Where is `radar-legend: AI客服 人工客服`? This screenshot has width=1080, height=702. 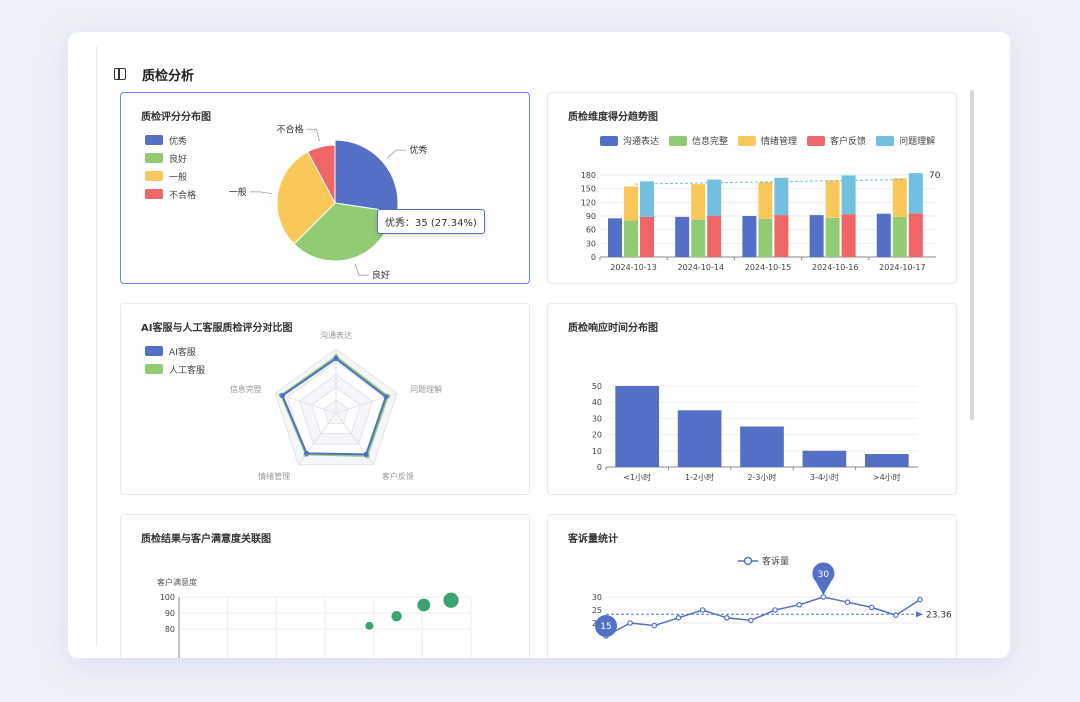 radar-legend: AI客服 人工客服 is located at coordinates (175, 360).